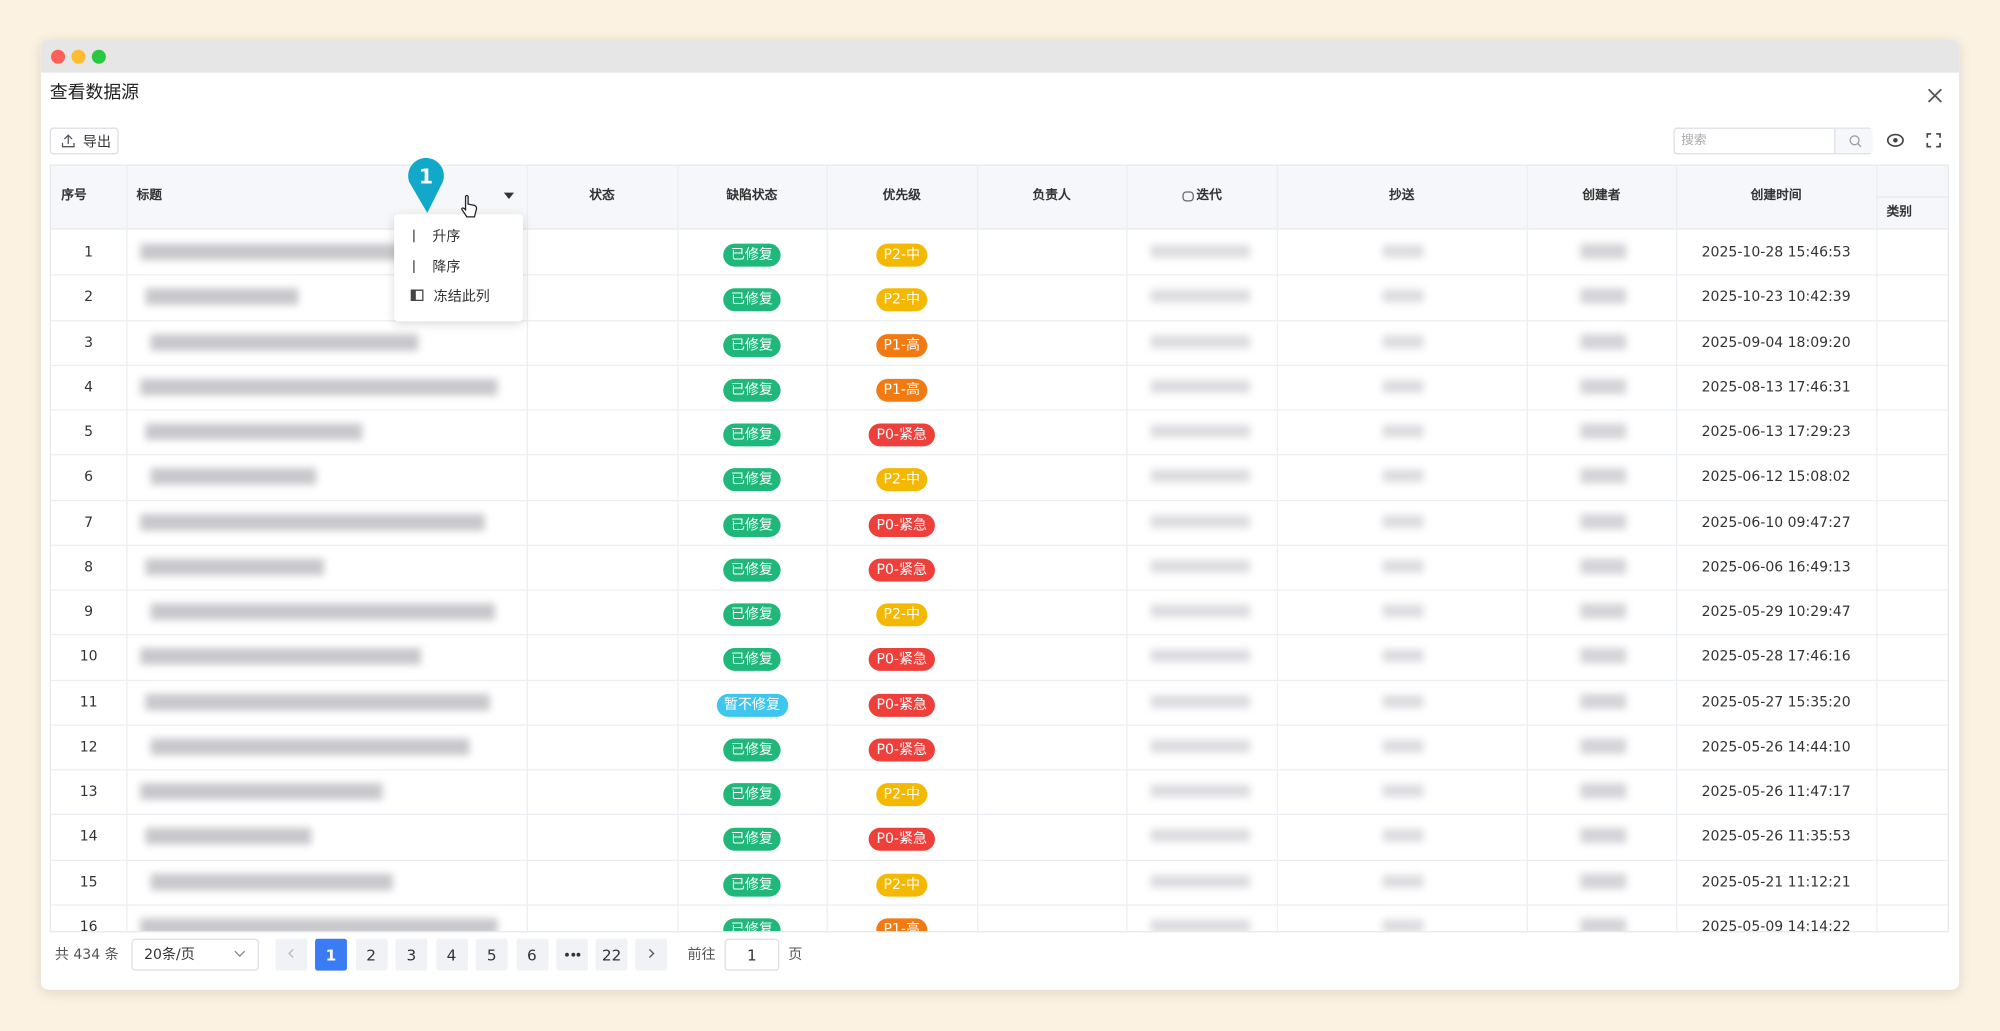 The width and height of the screenshot is (2000, 1031). I want to click on step-marker: 1, so click(426, 185).